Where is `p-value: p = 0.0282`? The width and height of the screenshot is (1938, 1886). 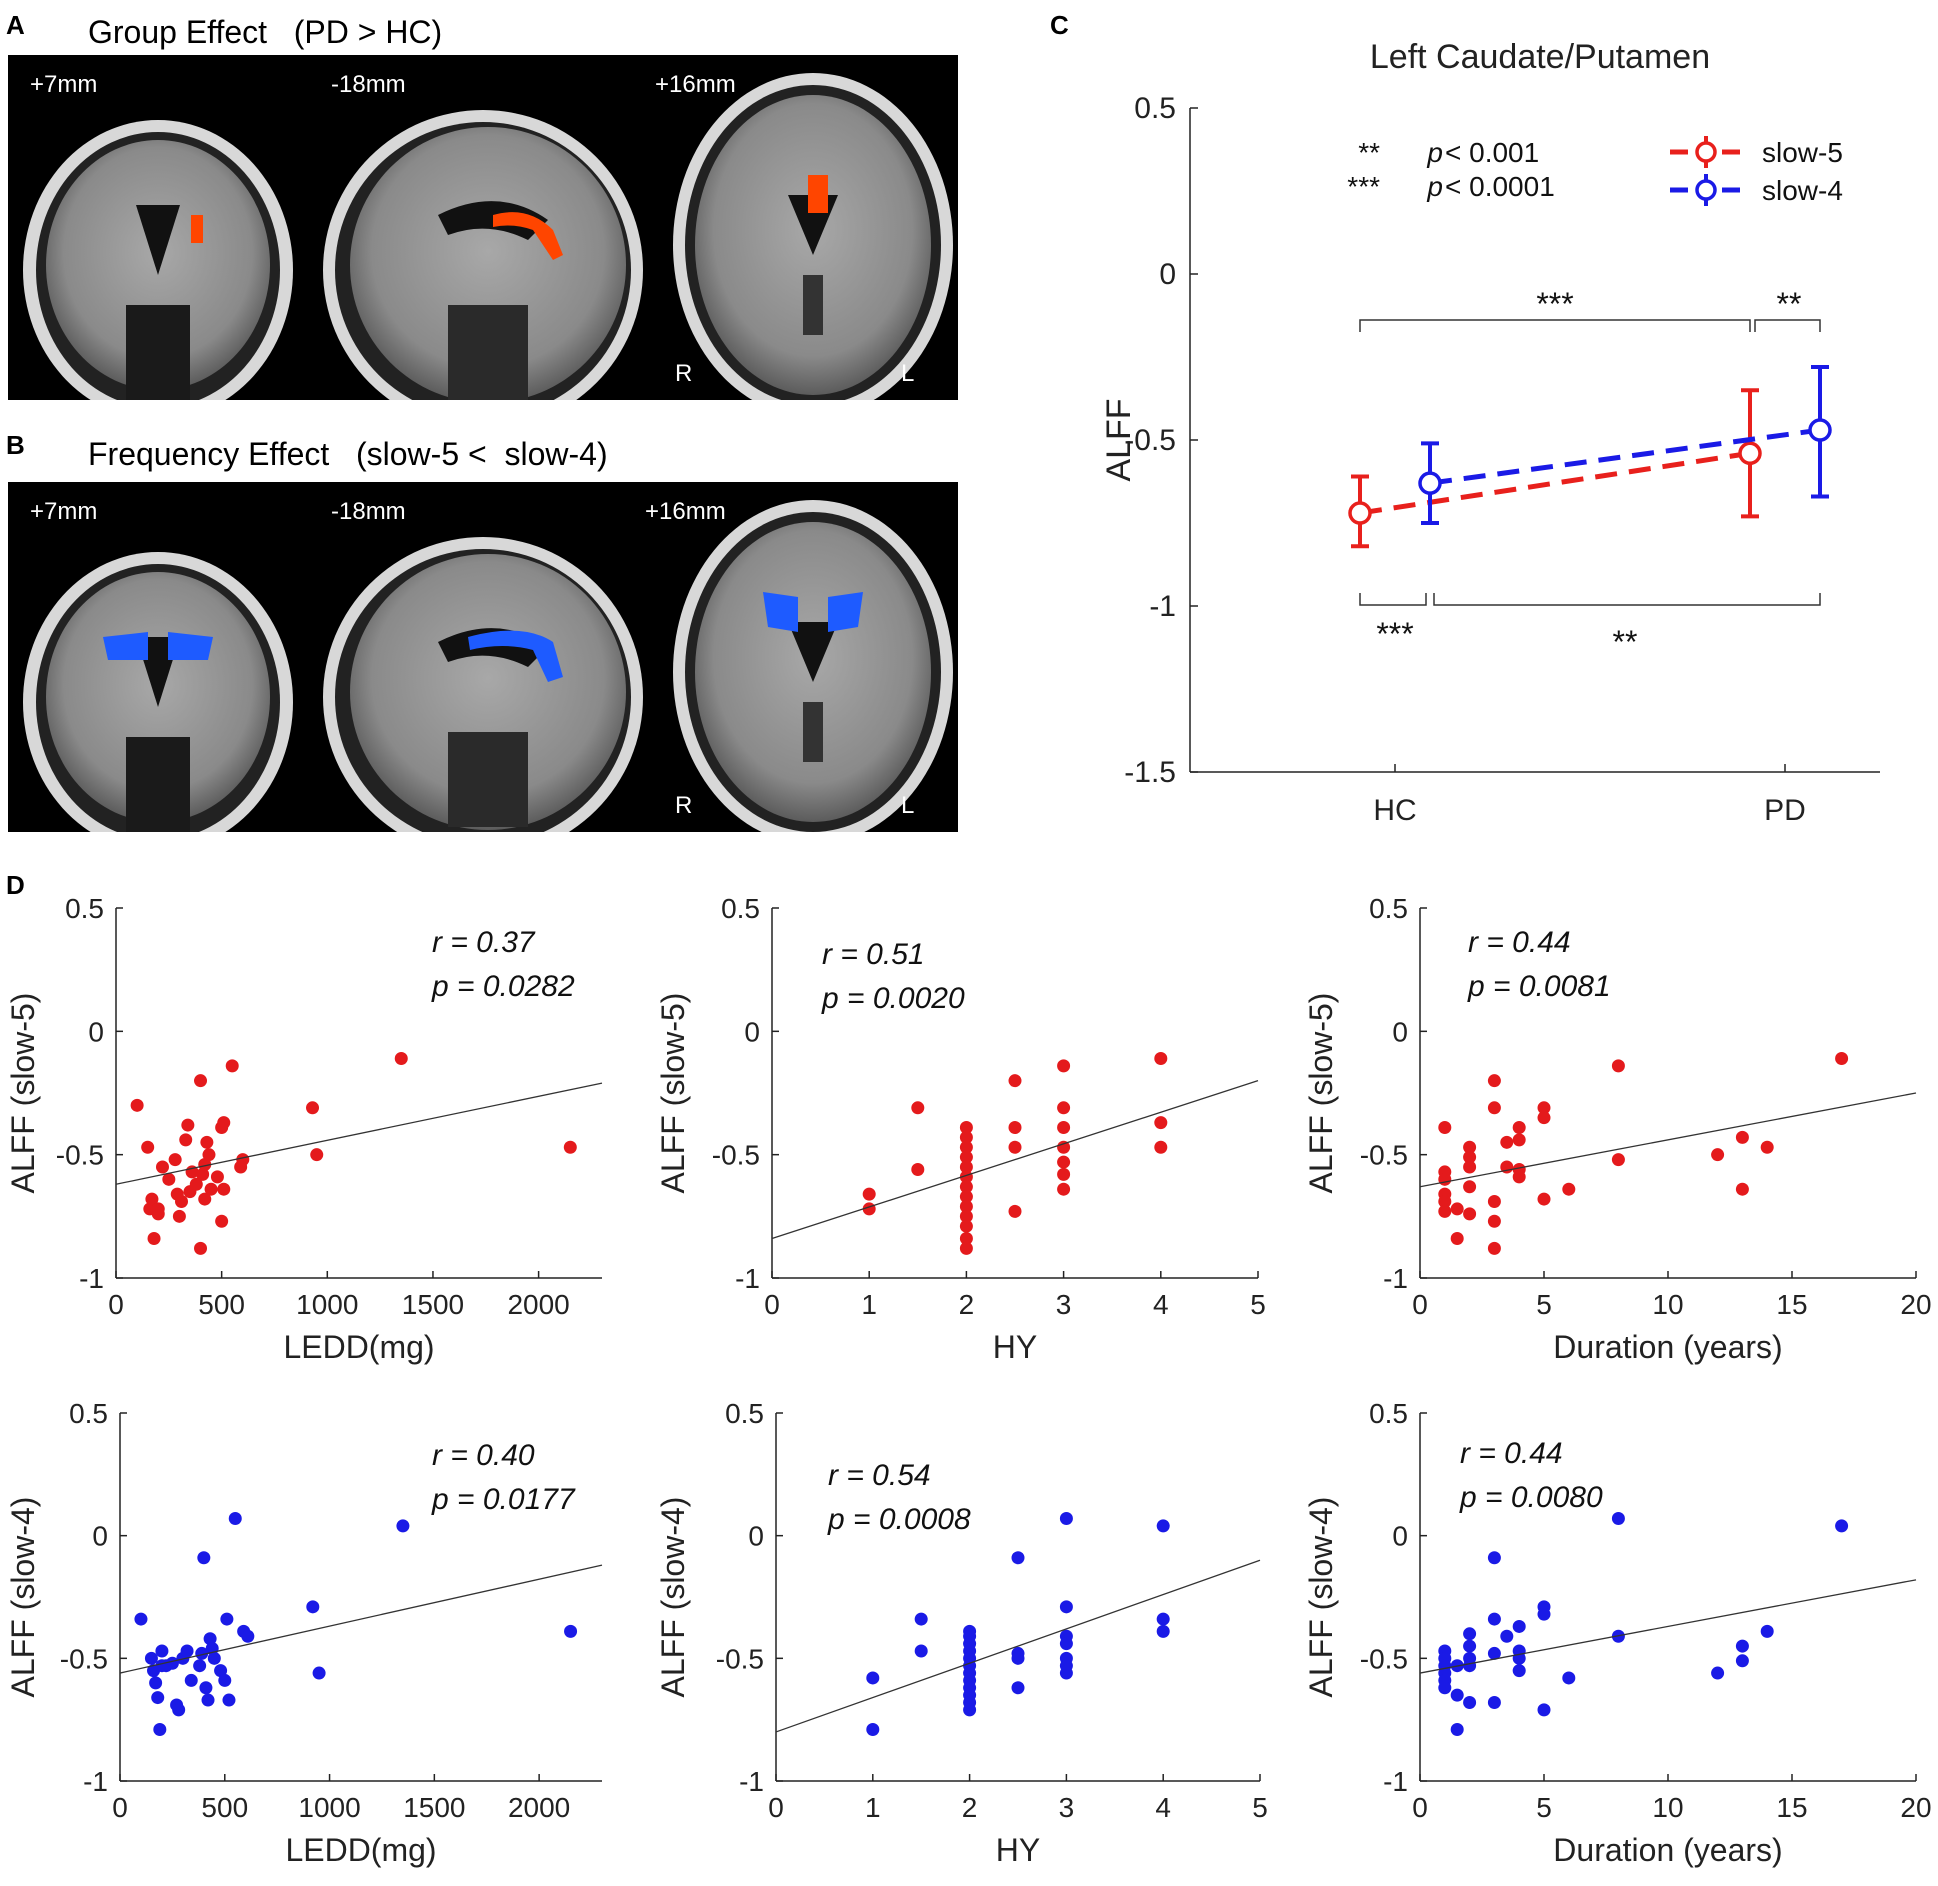 p-value: p = 0.0282 is located at coordinates (503, 986).